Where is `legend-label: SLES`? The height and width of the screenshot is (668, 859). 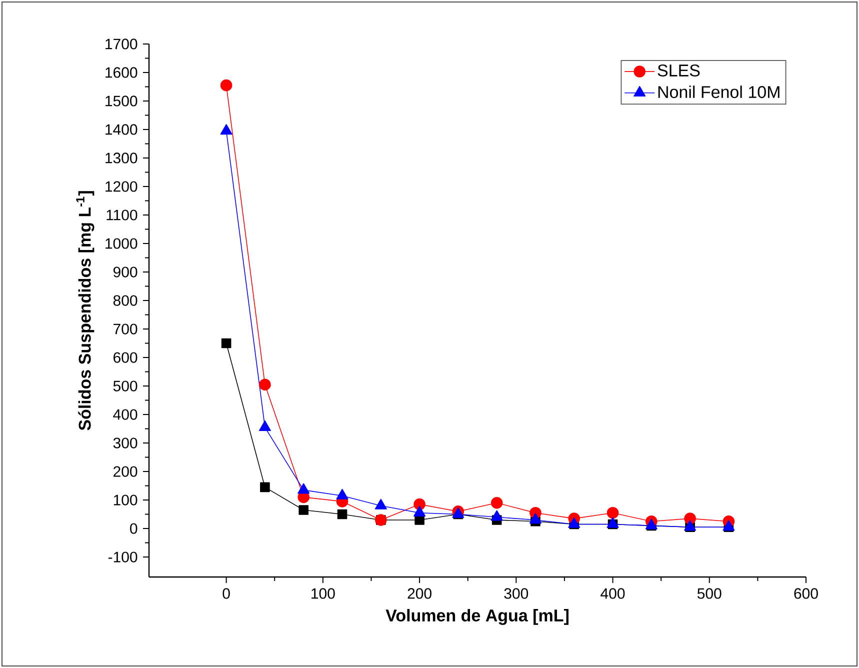 legend-label: SLES is located at coordinates (679, 70).